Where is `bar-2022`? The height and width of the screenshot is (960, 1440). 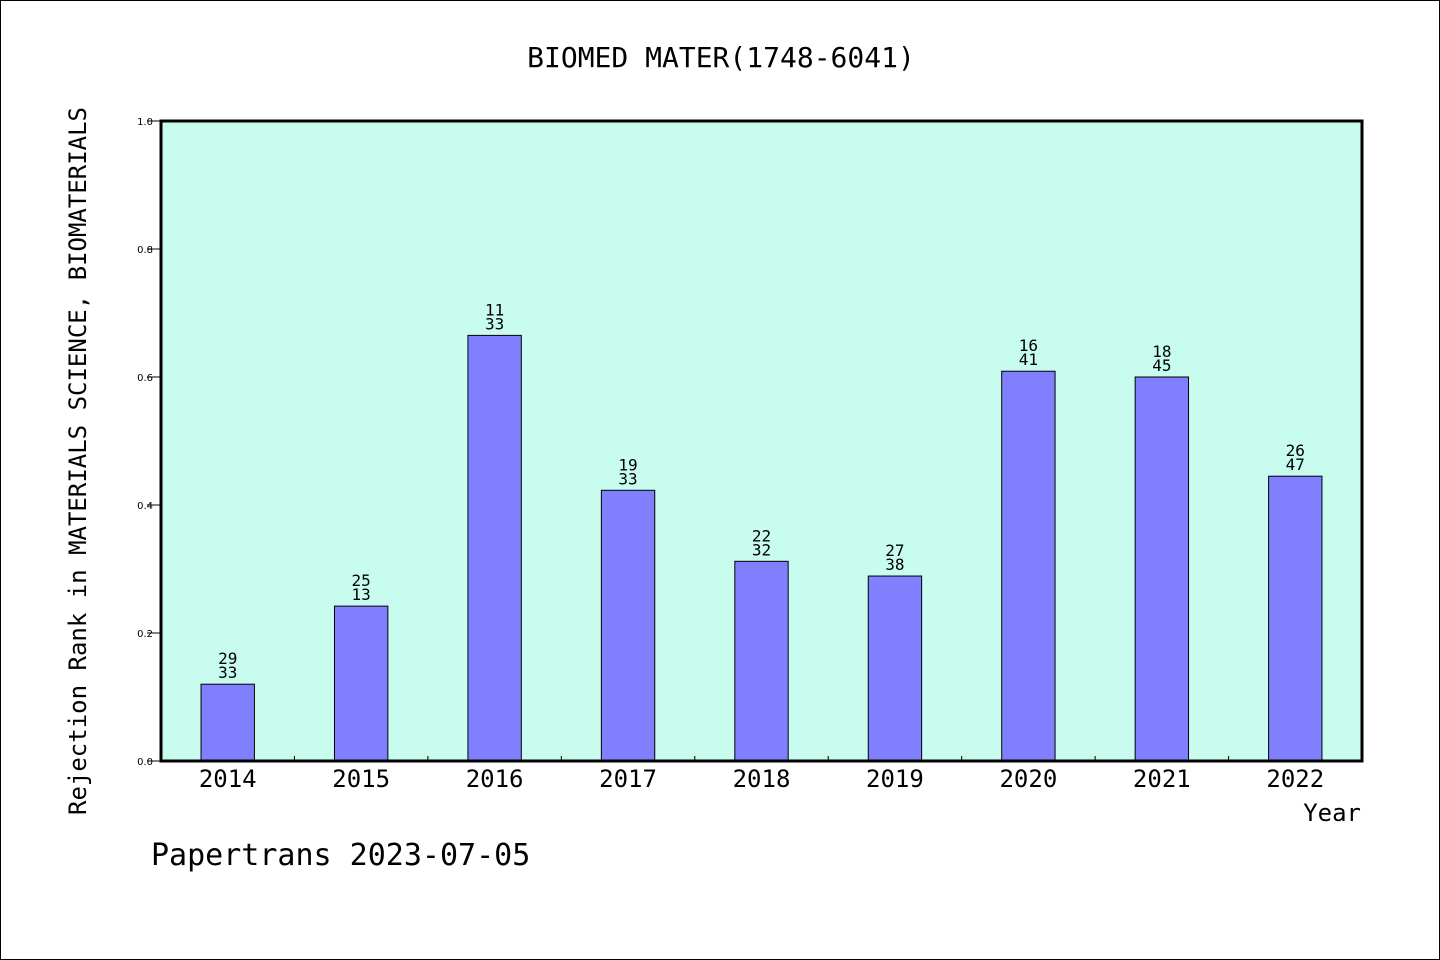
bar-2022 is located at coordinates (1295, 618).